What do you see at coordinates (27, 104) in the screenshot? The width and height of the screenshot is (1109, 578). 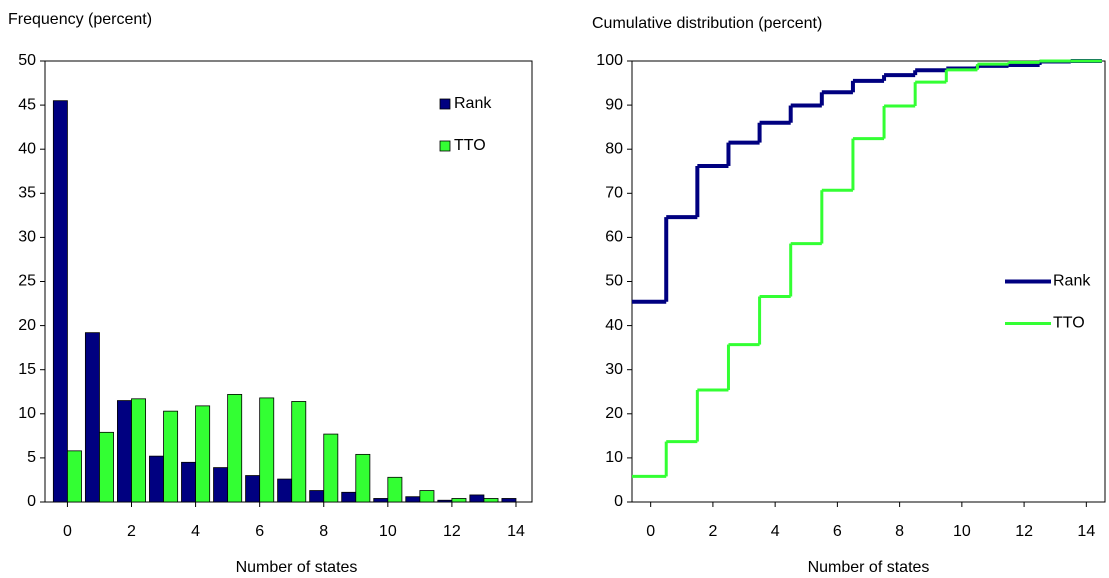 I see `y-tick-label: 45` at bounding box center [27, 104].